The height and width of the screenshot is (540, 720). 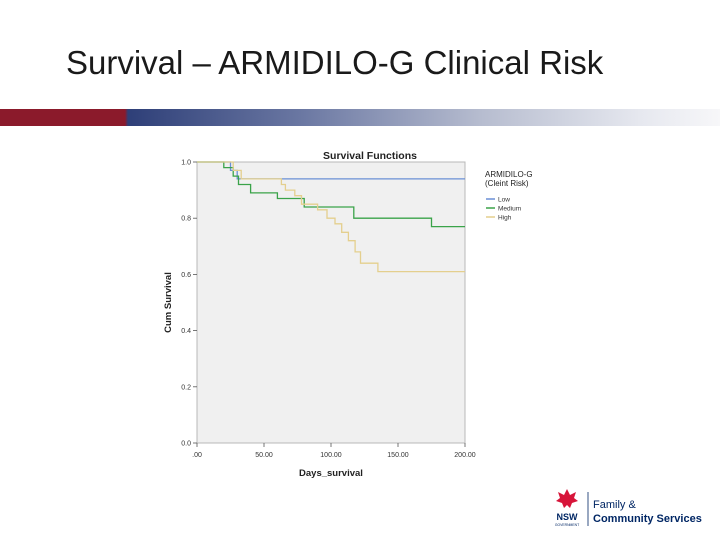 What do you see at coordinates (335, 62) in the screenshot?
I see `slide-title: Survival – ARMIDILO-G Clinical Risk` at bounding box center [335, 62].